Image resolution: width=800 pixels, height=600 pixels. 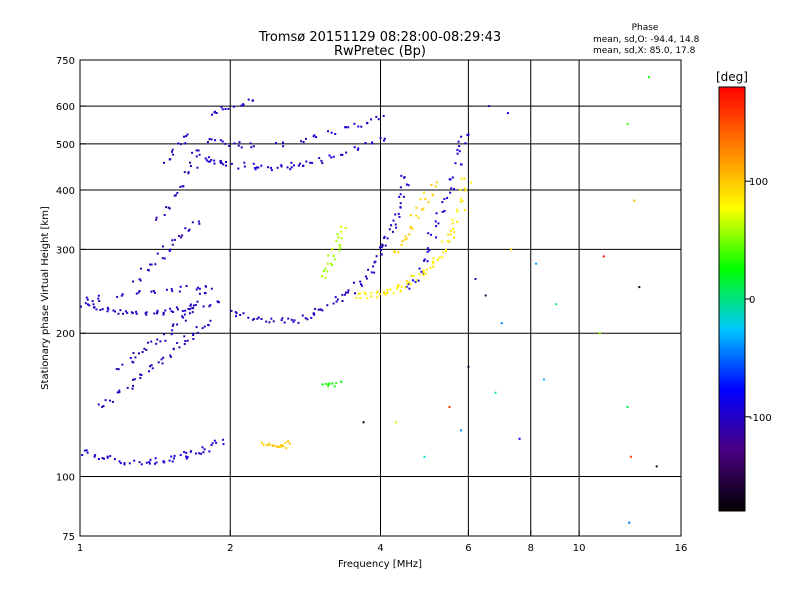 What do you see at coordinates (65, 145) in the screenshot?
I see `y-tick-label: 500` at bounding box center [65, 145].